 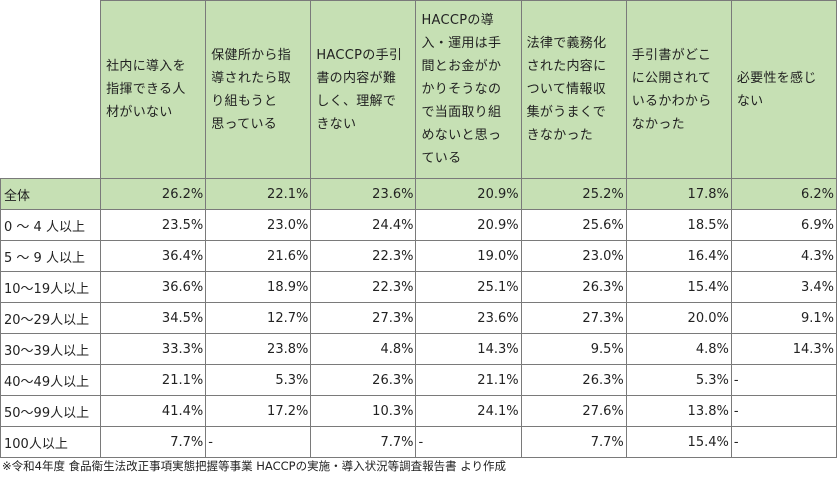 I want to click on value-cell: 12.7%, so click(x=258, y=318).